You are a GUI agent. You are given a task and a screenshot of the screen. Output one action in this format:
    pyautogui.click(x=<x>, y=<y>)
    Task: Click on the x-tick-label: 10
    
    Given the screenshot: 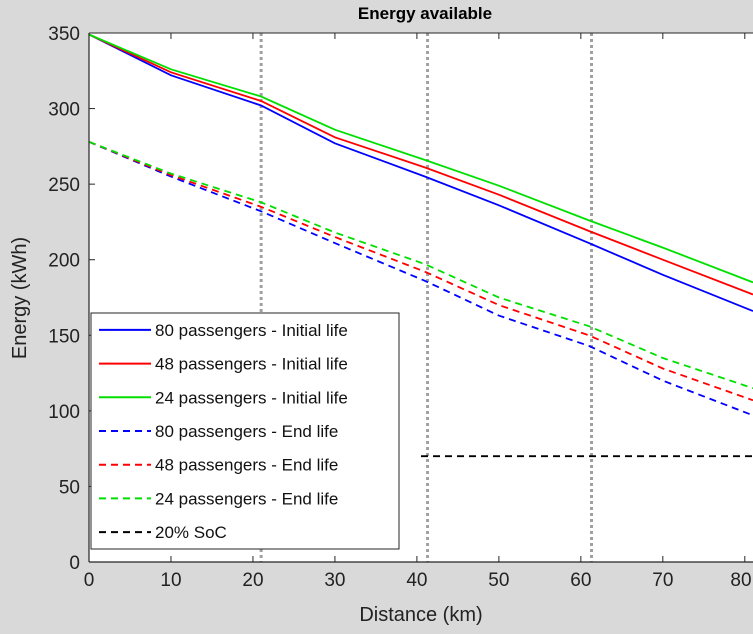 What is the action you would take?
    pyautogui.click(x=170, y=580)
    